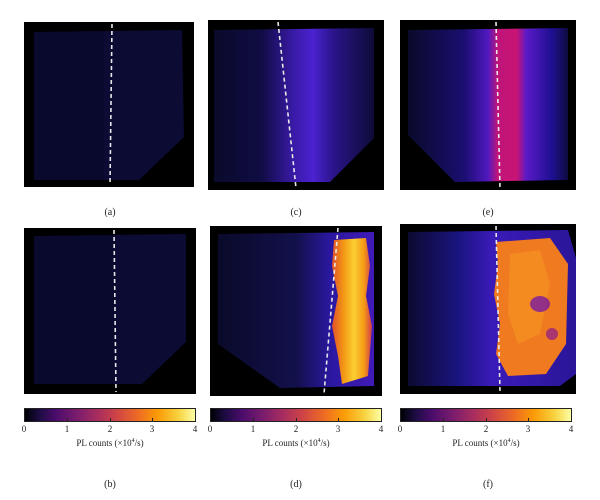  I want to click on pl-map-b, so click(110, 311).